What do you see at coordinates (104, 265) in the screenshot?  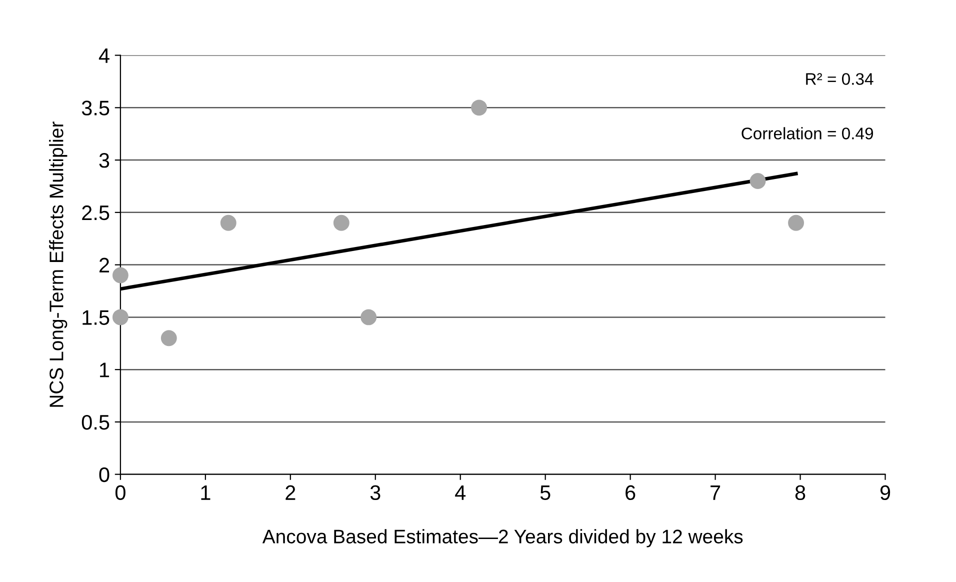 I see `y-tick-label: 2` at bounding box center [104, 265].